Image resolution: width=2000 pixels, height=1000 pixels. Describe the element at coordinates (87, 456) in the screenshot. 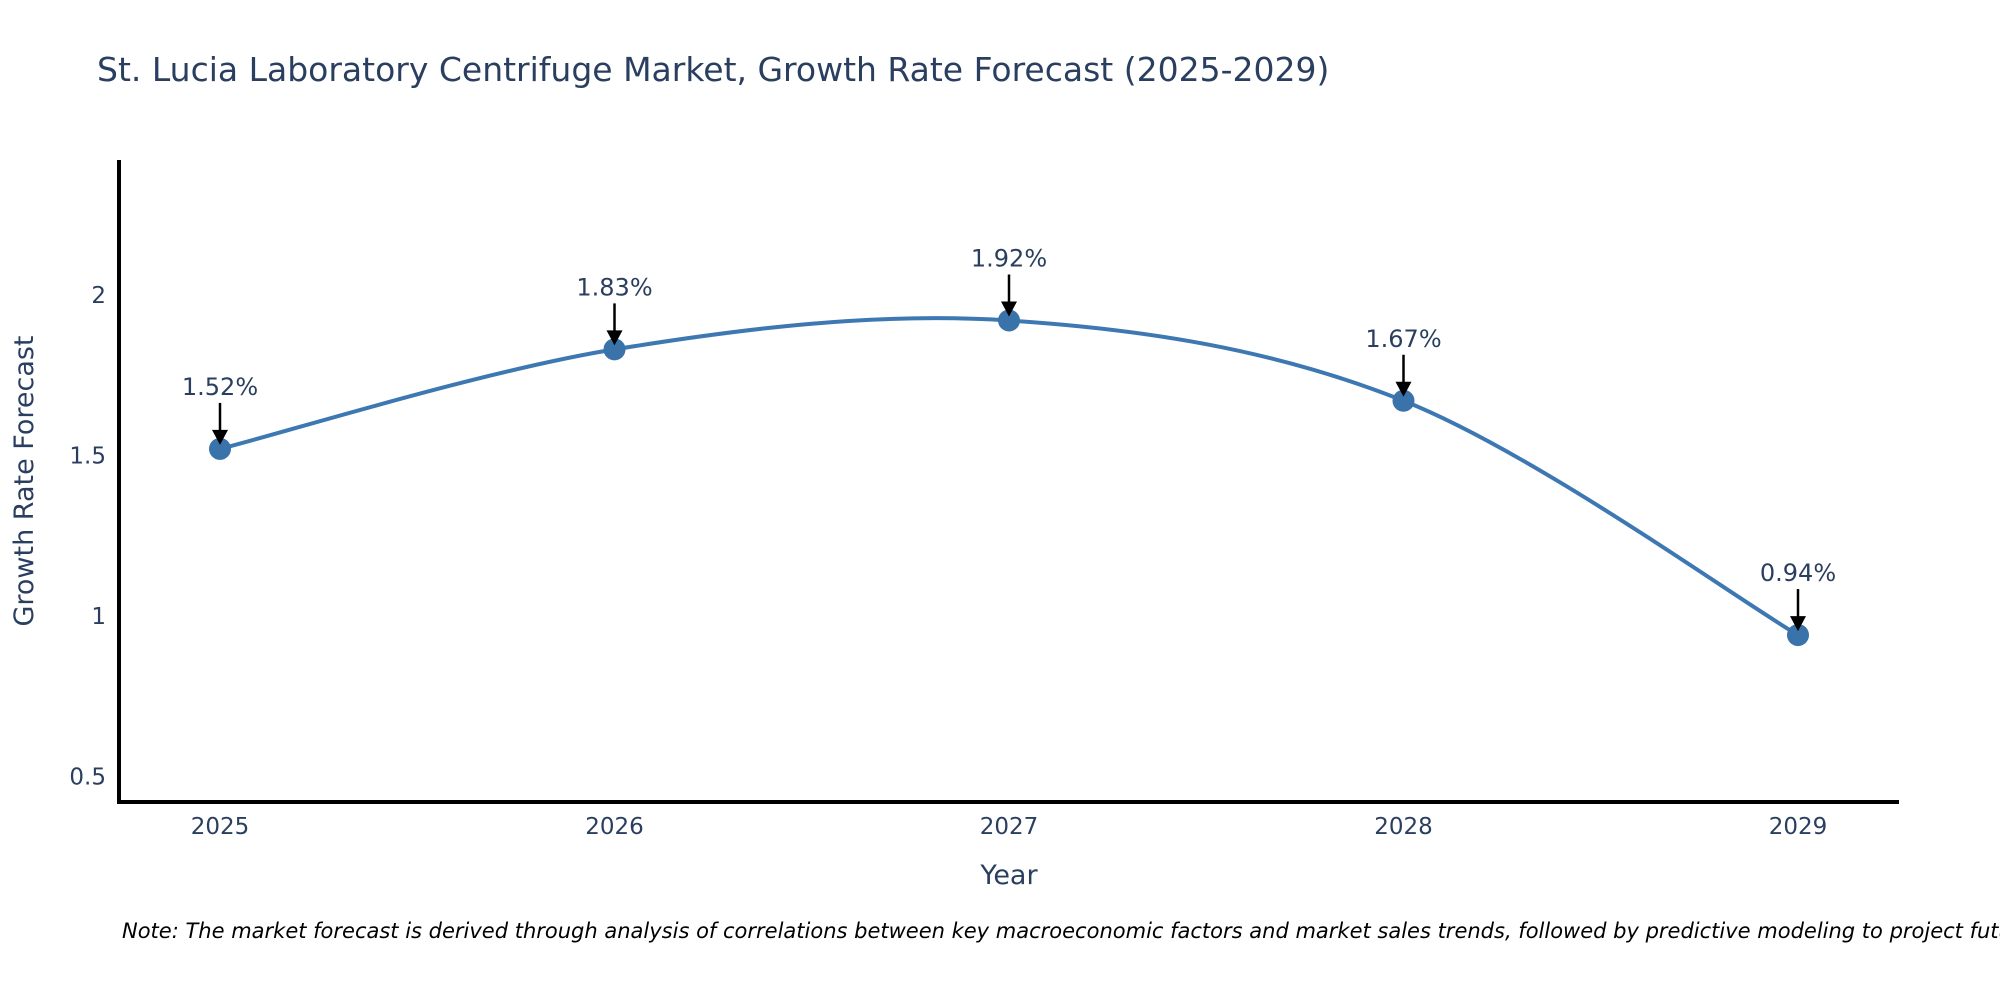

I see `y-tick-label: 1.5` at that location.